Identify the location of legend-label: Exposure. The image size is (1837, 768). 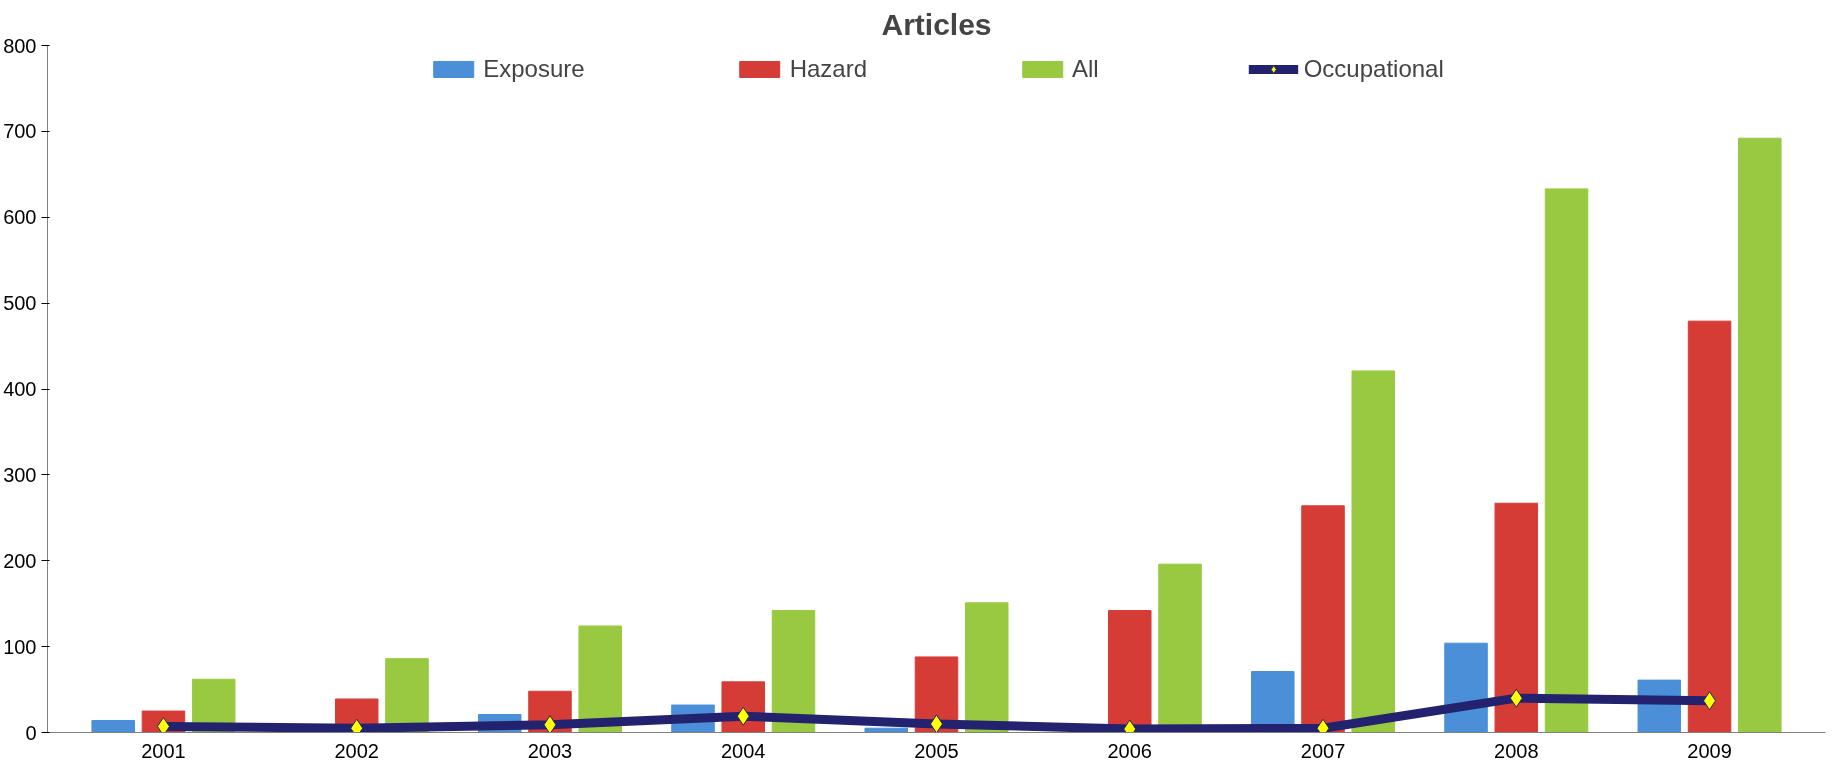
(534, 69).